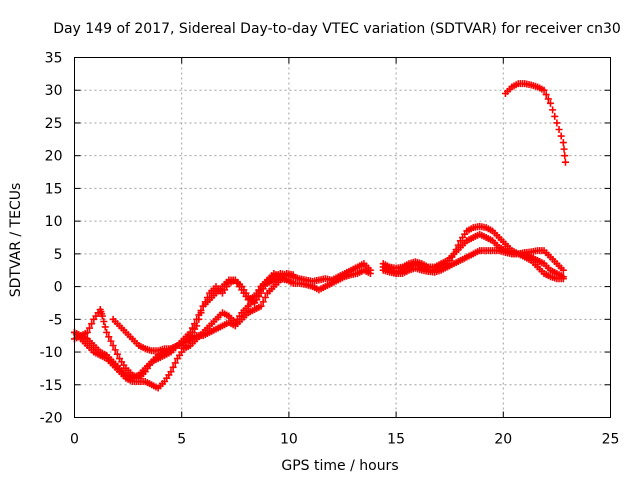  Describe the element at coordinates (289, 440) in the screenshot. I see `x-tick-label: 10` at that location.